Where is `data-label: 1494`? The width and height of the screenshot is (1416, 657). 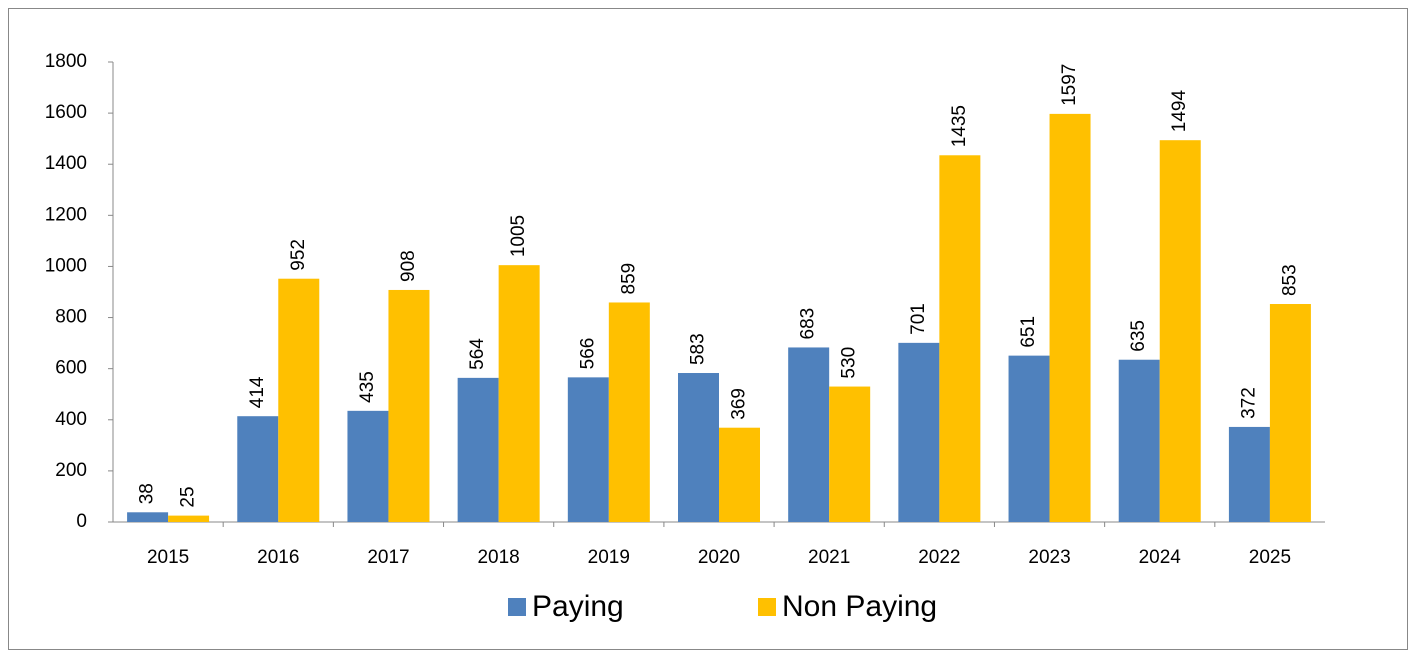 data-label: 1494 is located at coordinates (1179, 110).